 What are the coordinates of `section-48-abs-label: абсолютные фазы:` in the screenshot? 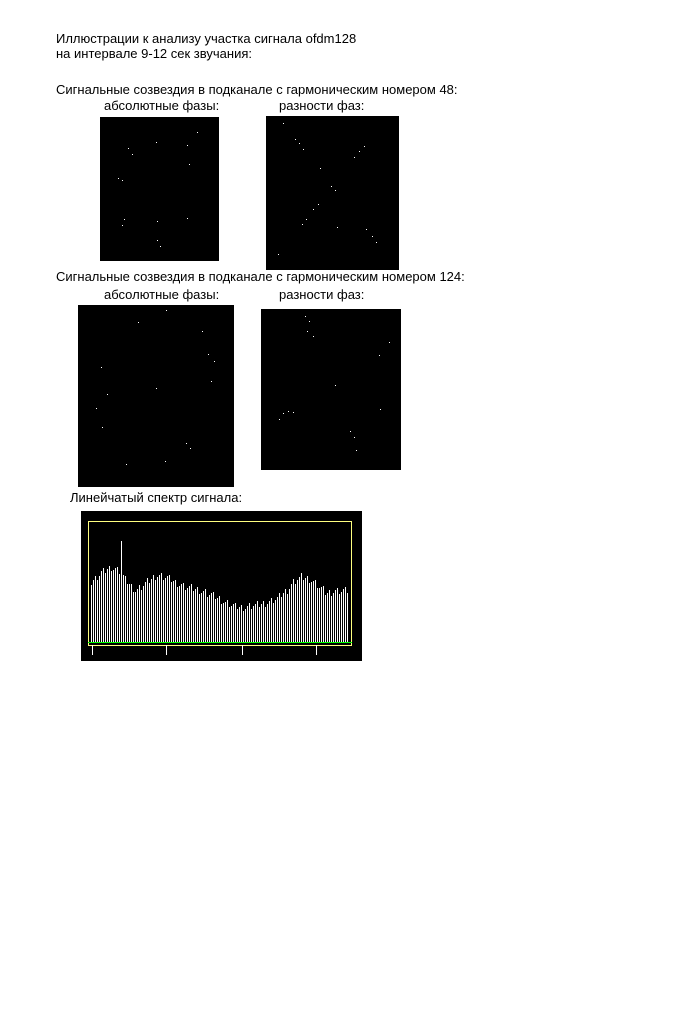 It's located at (162, 105).